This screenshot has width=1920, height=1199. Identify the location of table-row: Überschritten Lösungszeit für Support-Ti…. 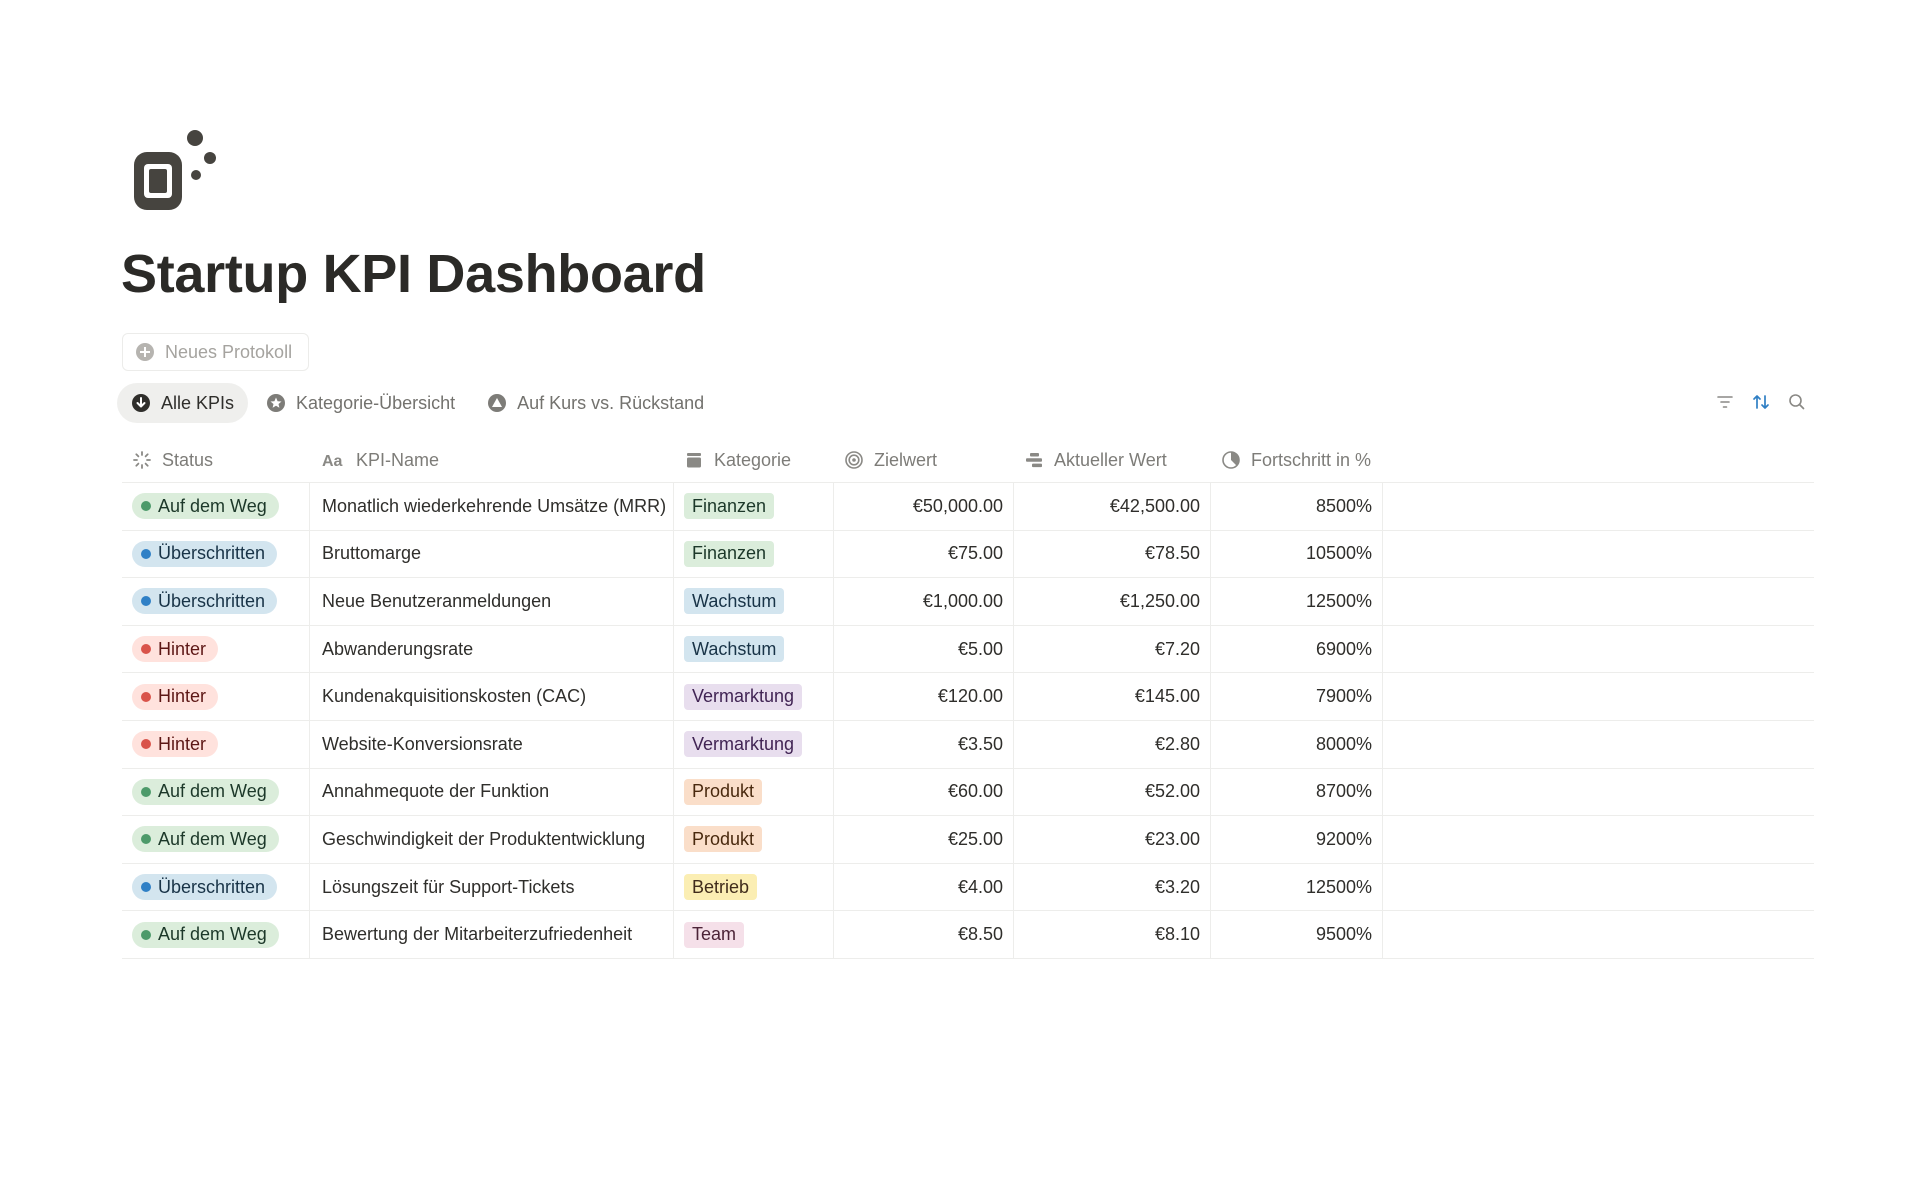
(968, 887).